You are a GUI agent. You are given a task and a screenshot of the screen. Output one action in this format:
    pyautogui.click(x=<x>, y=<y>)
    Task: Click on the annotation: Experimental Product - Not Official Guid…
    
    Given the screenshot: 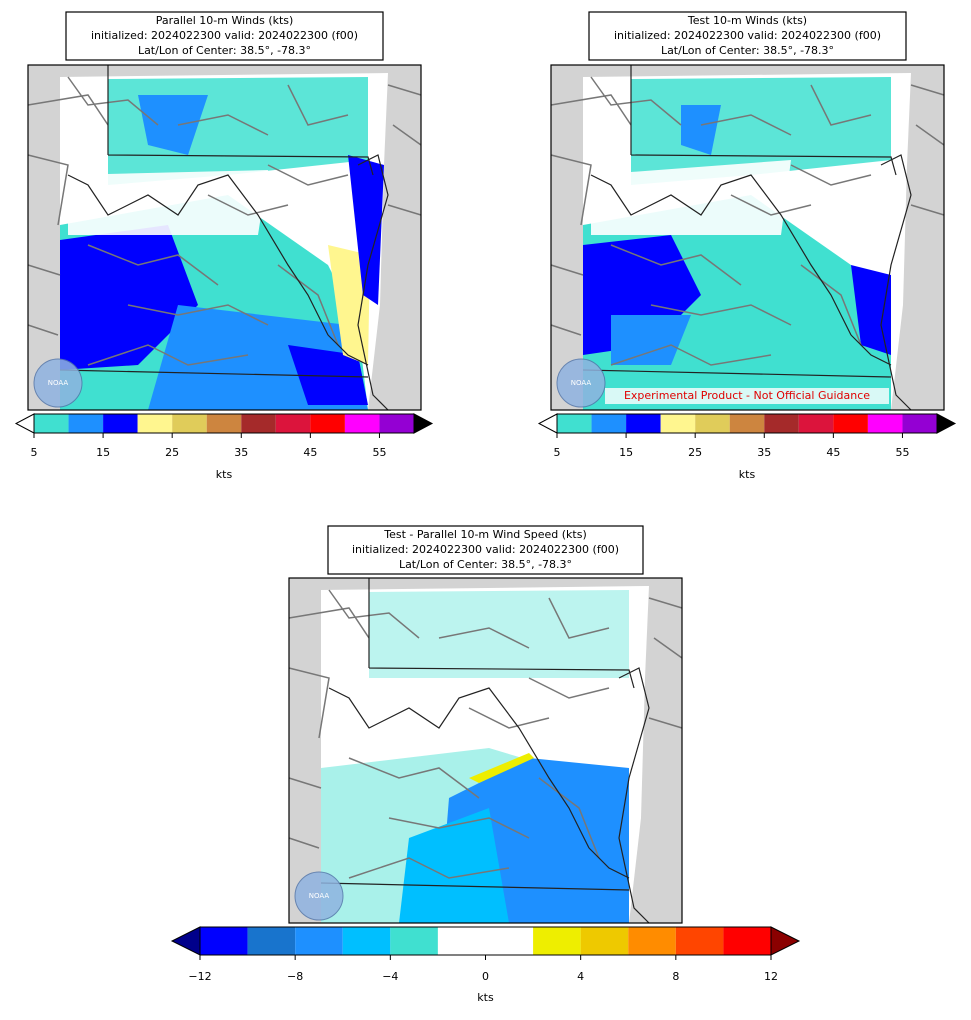 What is the action you would take?
    pyautogui.click(x=747, y=395)
    